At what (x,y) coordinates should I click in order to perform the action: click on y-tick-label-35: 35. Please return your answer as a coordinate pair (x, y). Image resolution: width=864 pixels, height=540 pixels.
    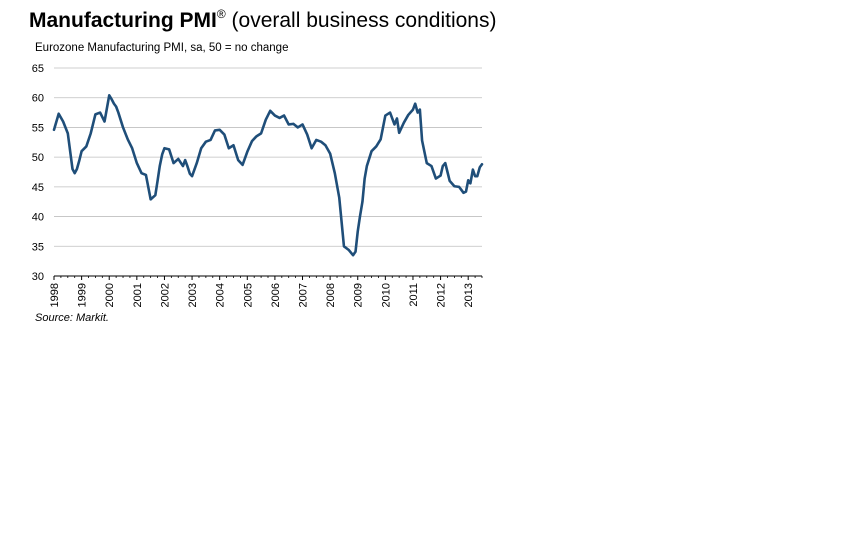
    Looking at the image, I should click on (38, 247).